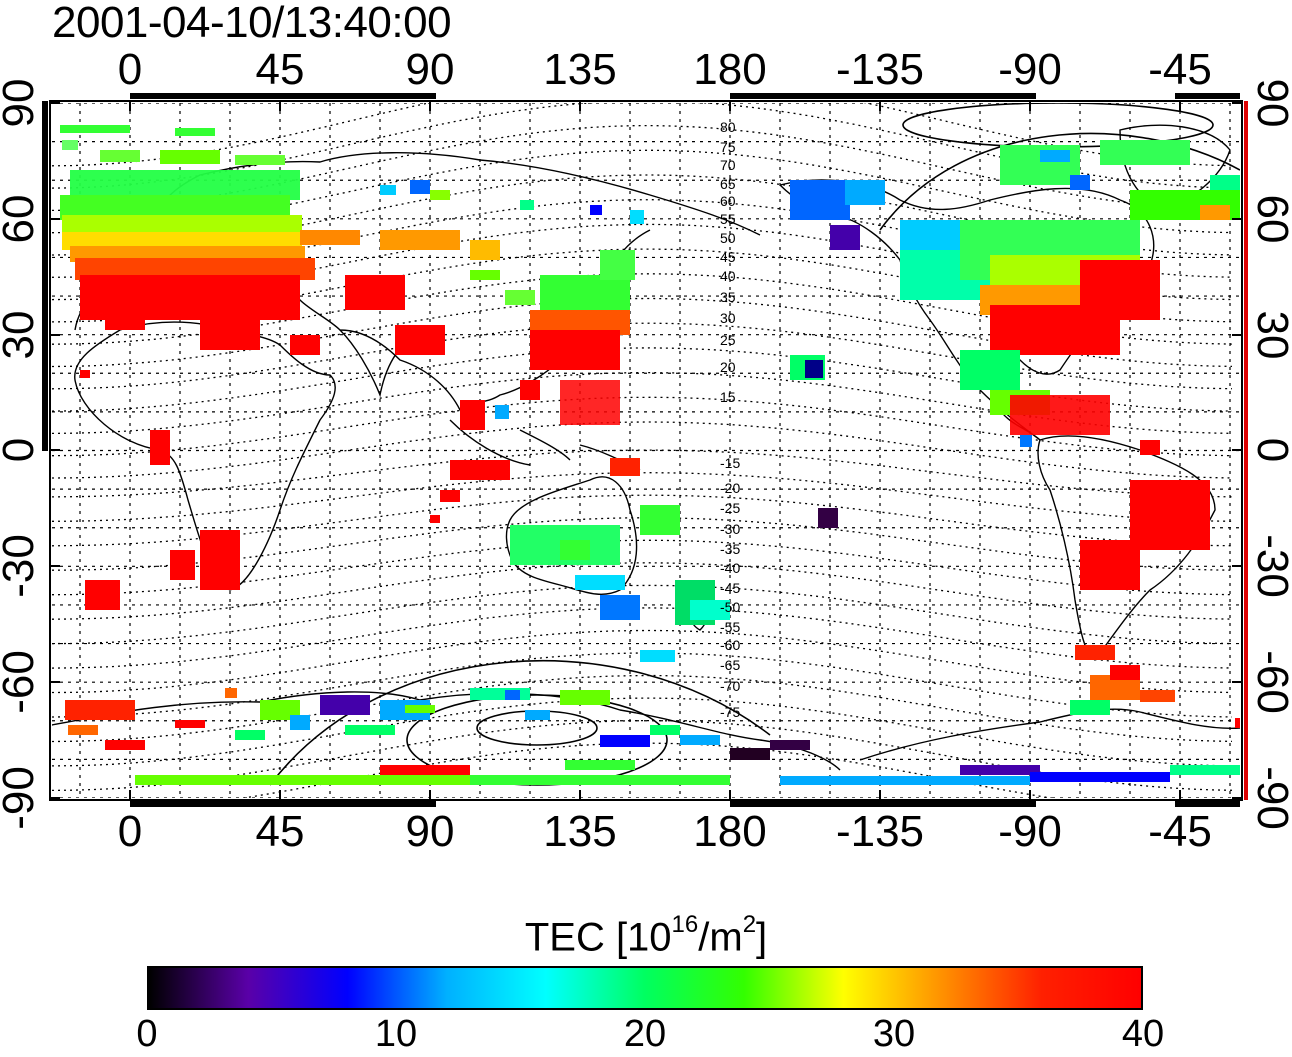 This screenshot has width=1292, height=1057. What do you see at coordinates (1175, 167) in the screenshot?
I see `greenland-coast` at bounding box center [1175, 167].